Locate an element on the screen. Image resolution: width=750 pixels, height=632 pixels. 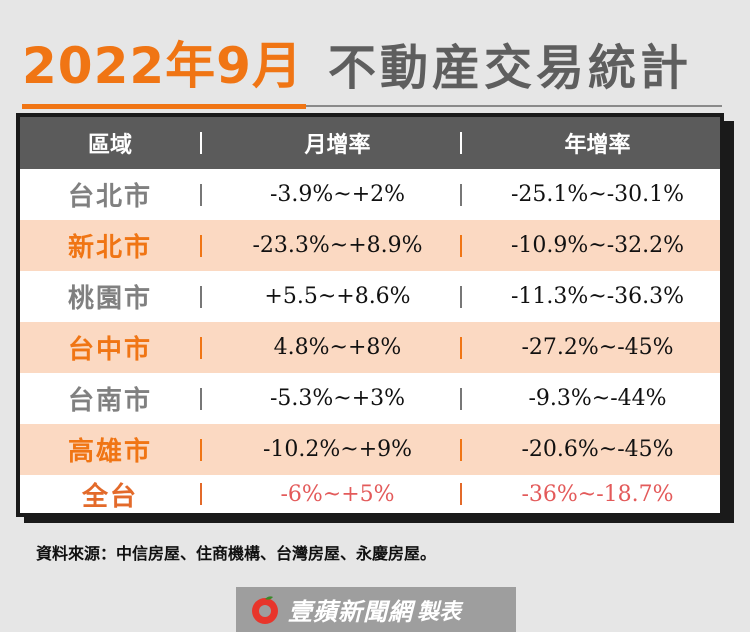
title-underline-accent is located at coordinates (164, 106).